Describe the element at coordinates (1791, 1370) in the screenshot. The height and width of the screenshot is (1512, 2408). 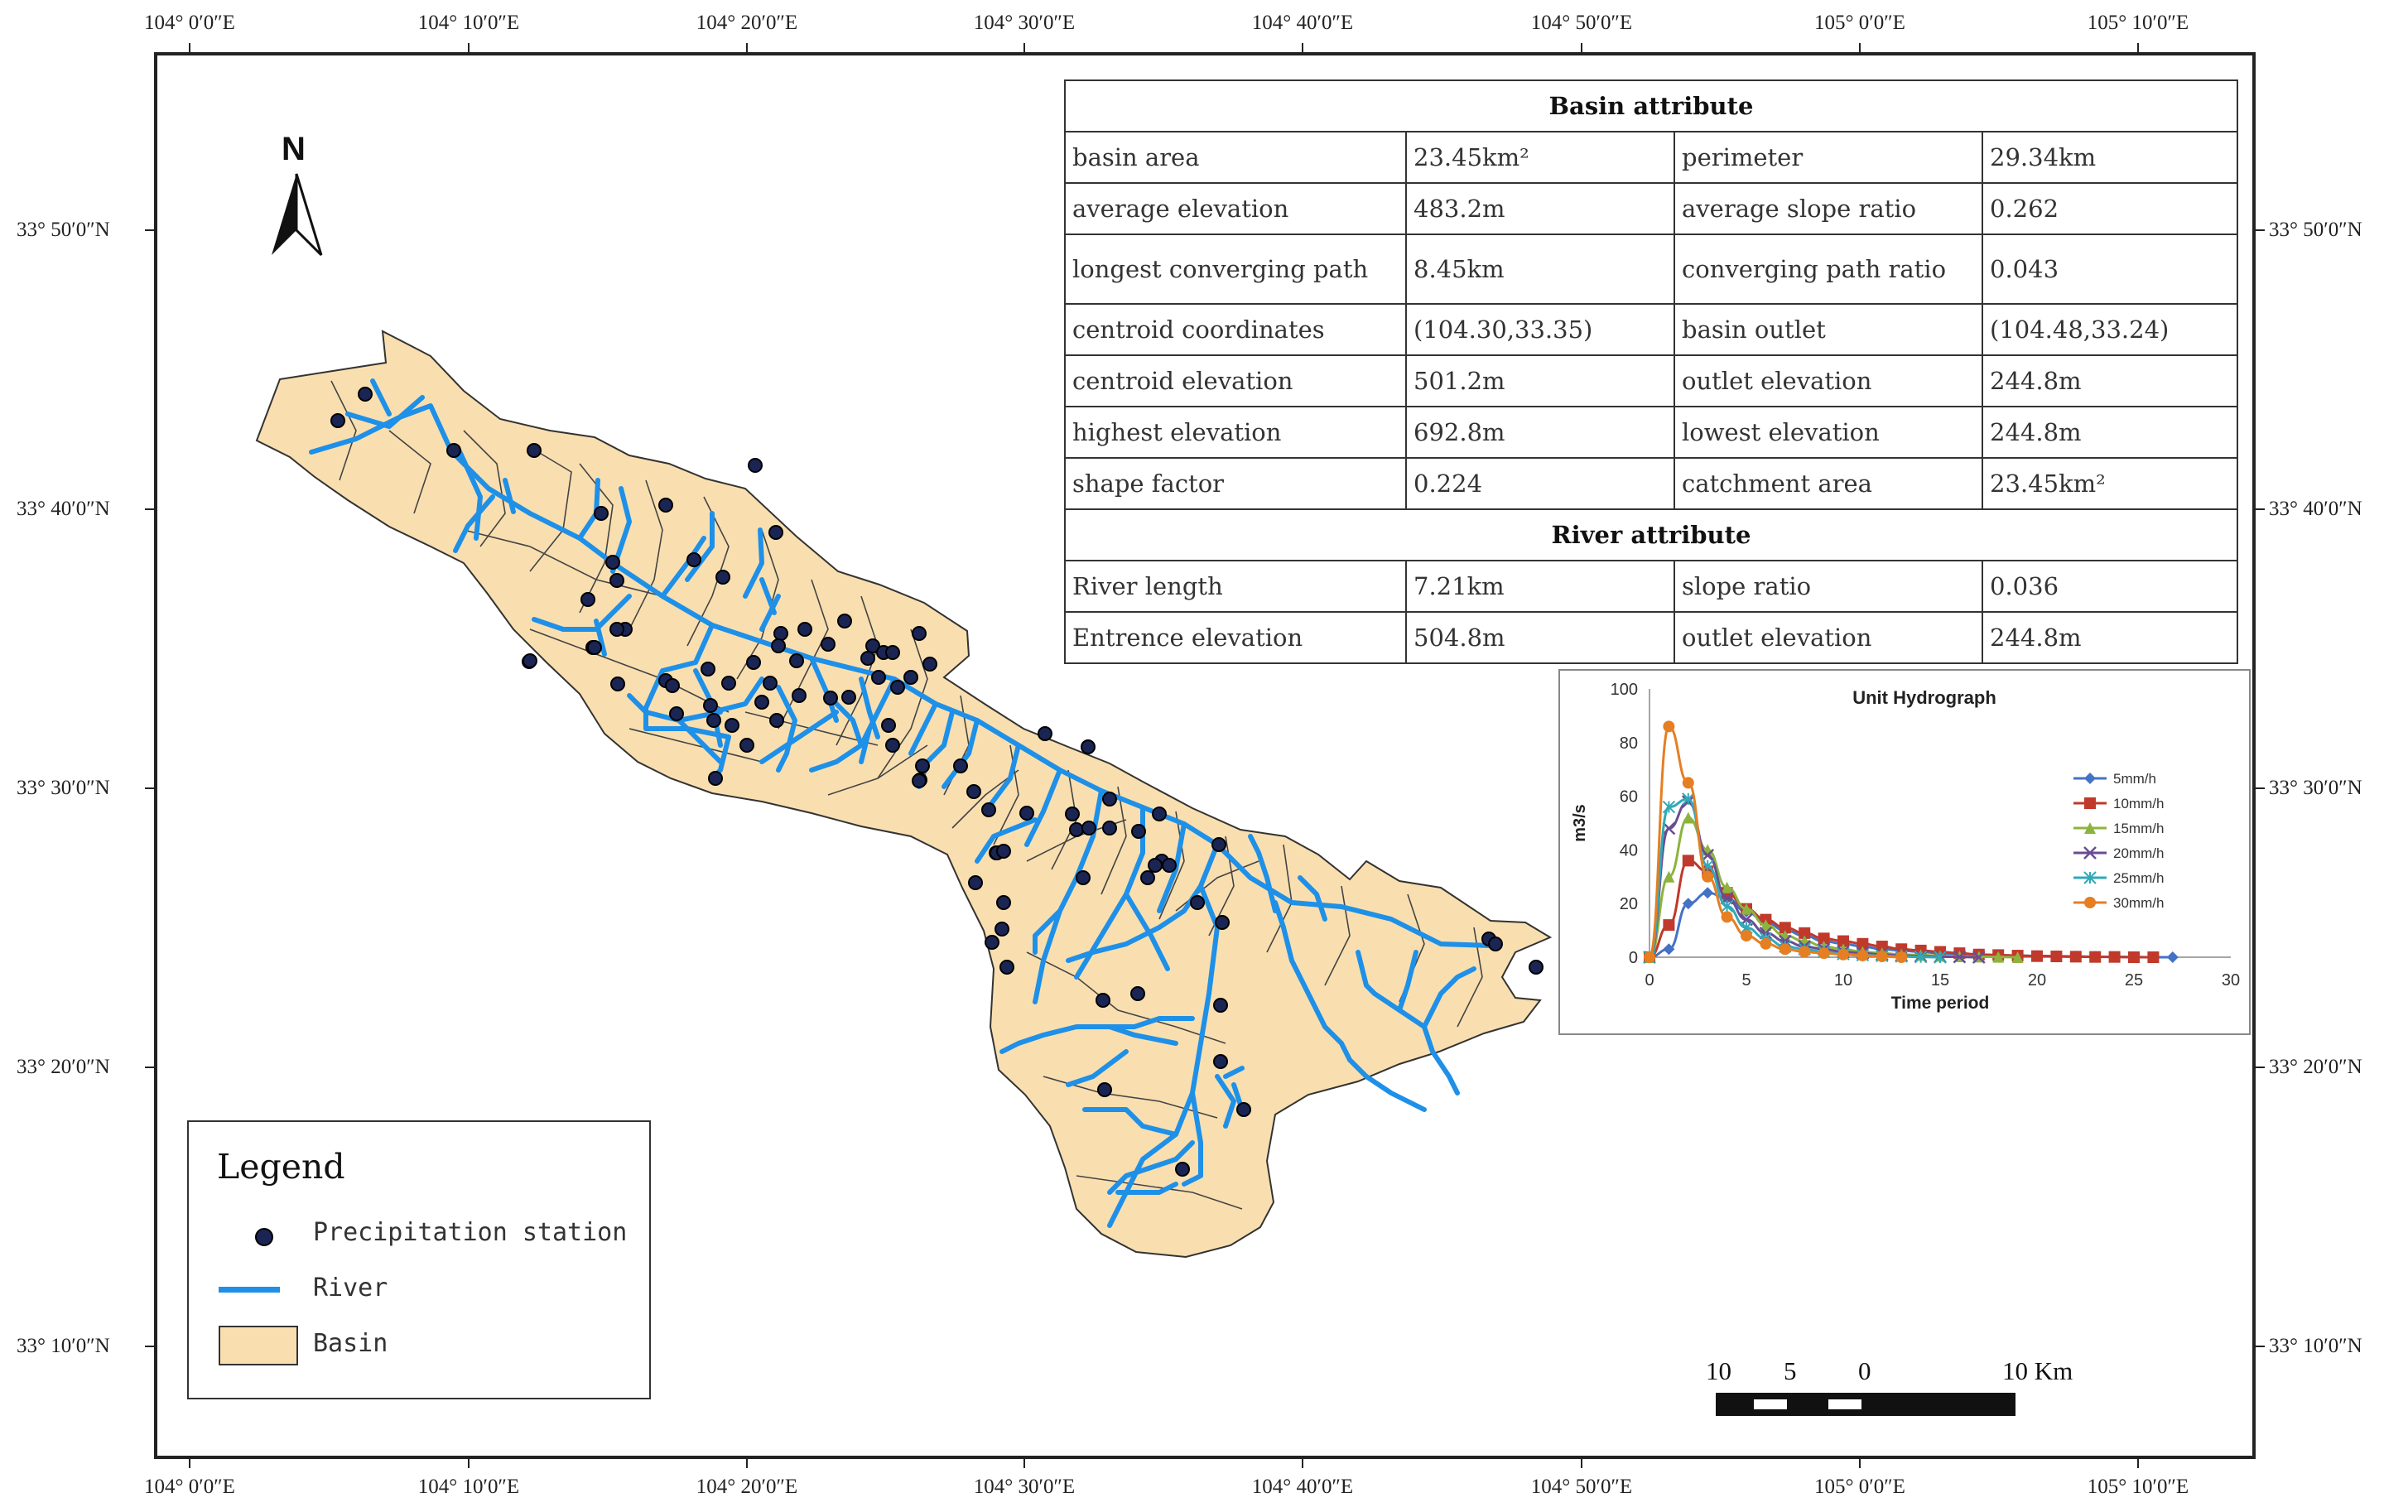
I see `scale-label: 5` at that location.